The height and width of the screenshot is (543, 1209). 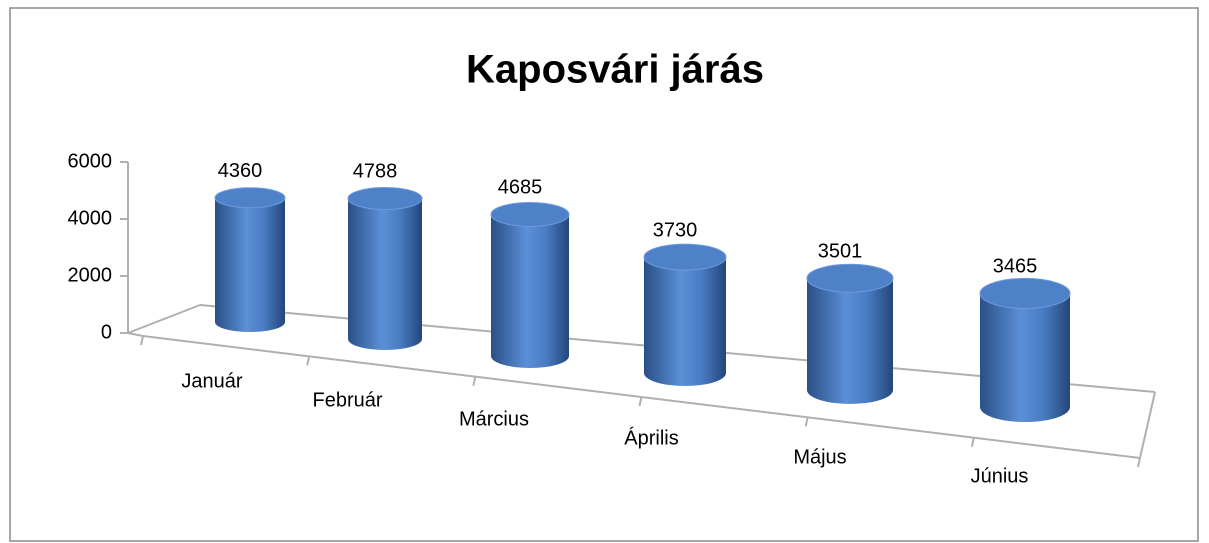 I want to click on value-label: 4685, so click(x=520, y=188).